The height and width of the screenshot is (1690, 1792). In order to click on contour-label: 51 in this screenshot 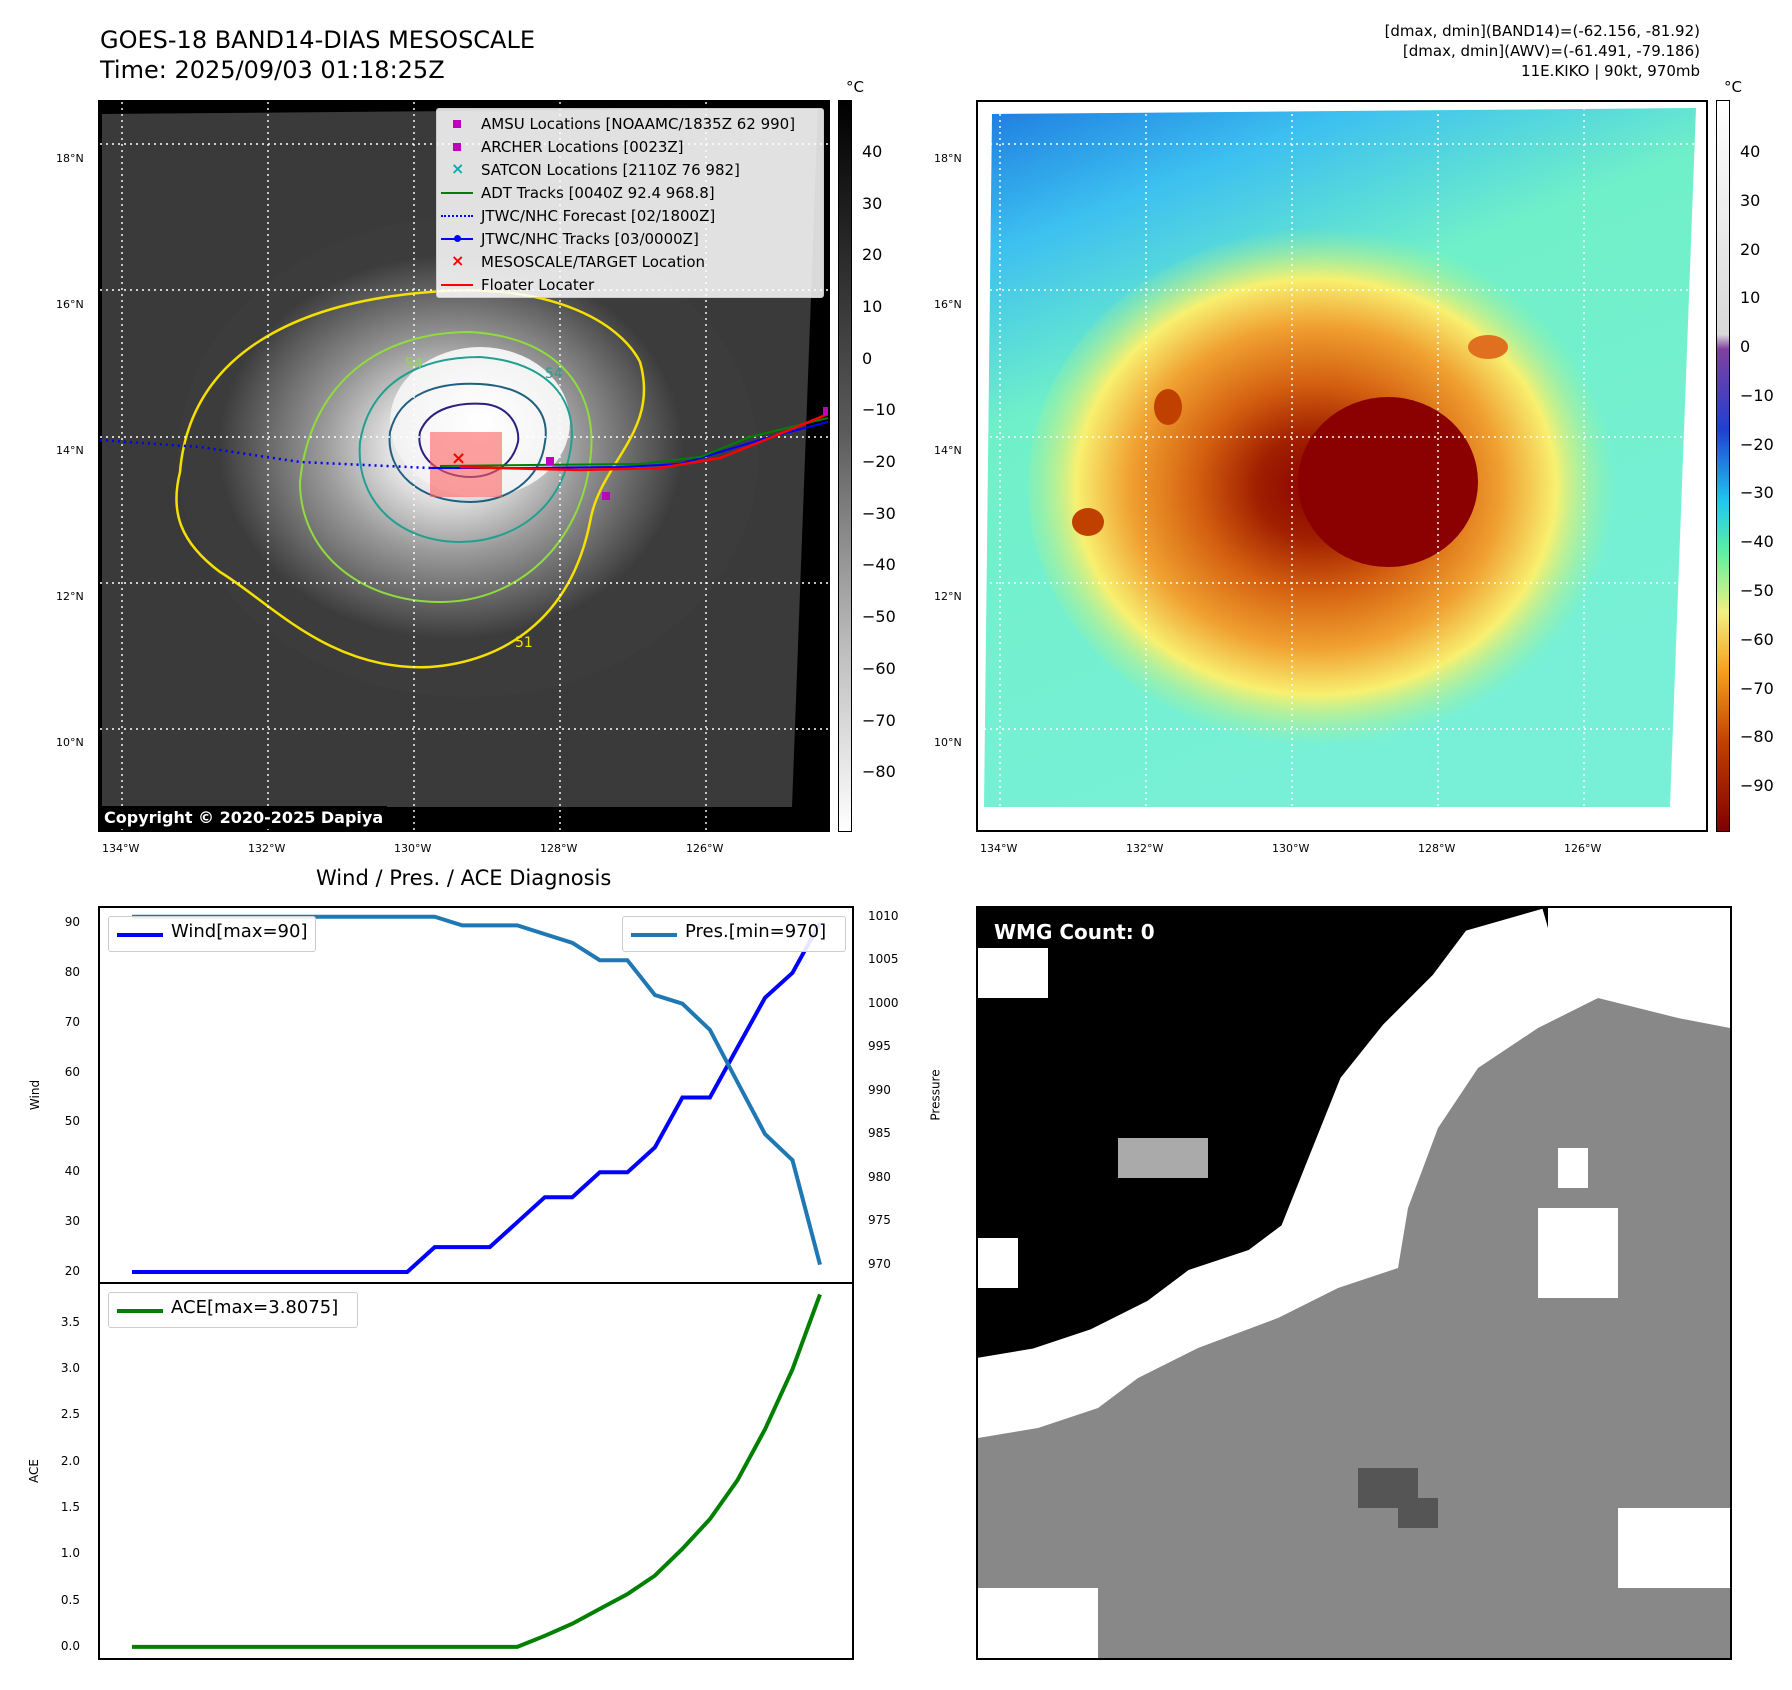, I will do `click(524, 643)`.